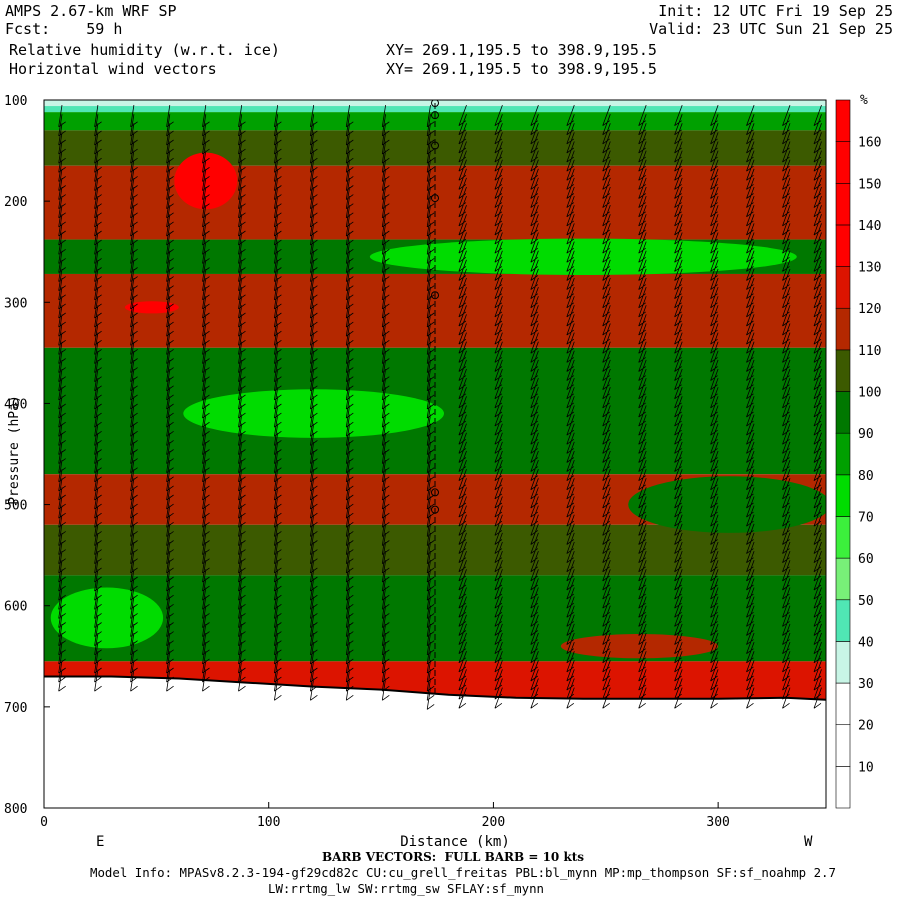  Describe the element at coordinates (869, 393) in the screenshot. I see `colorbar-label-100: 100` at that location.